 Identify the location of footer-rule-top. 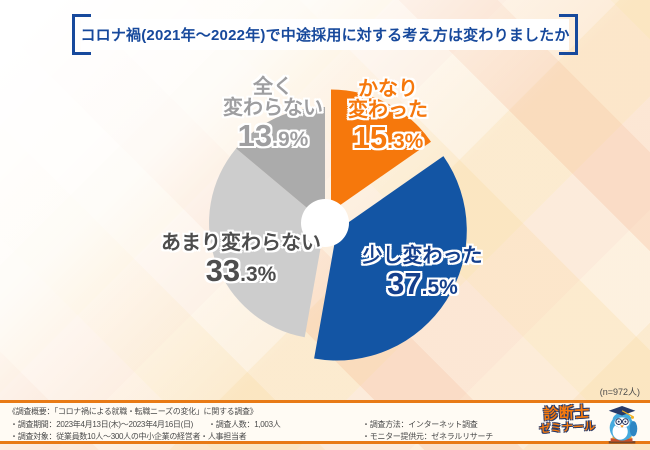
(325, 401).